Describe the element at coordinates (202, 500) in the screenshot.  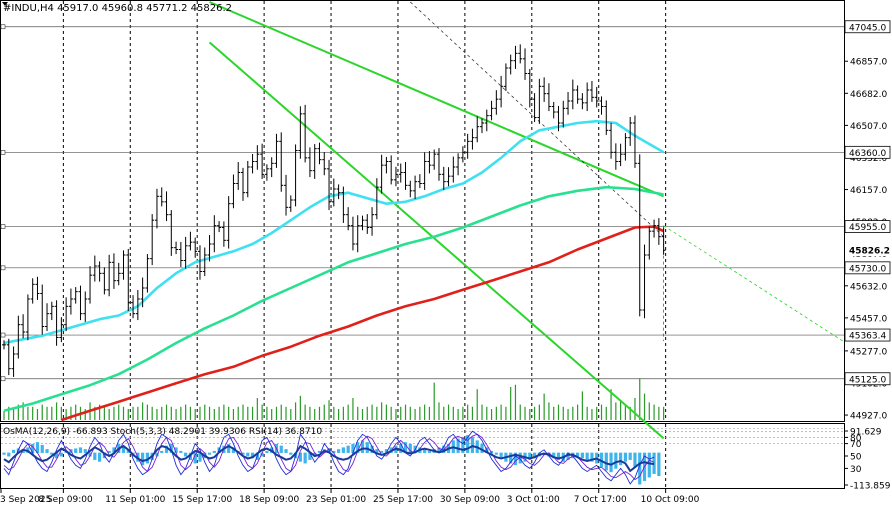
I see `time-tick-label: 15 Sep 17:00` at that location.